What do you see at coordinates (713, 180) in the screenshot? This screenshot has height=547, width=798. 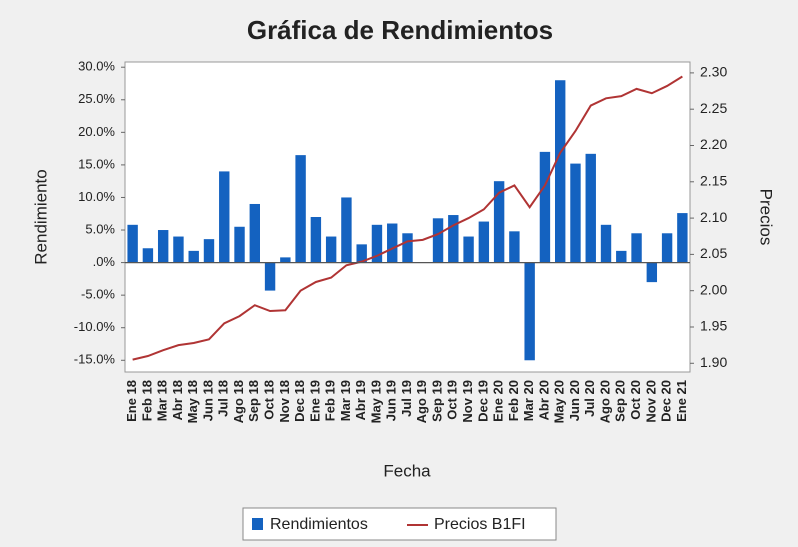 I see `y2-tick-label: 2.15` at bounding box center [713, 180].